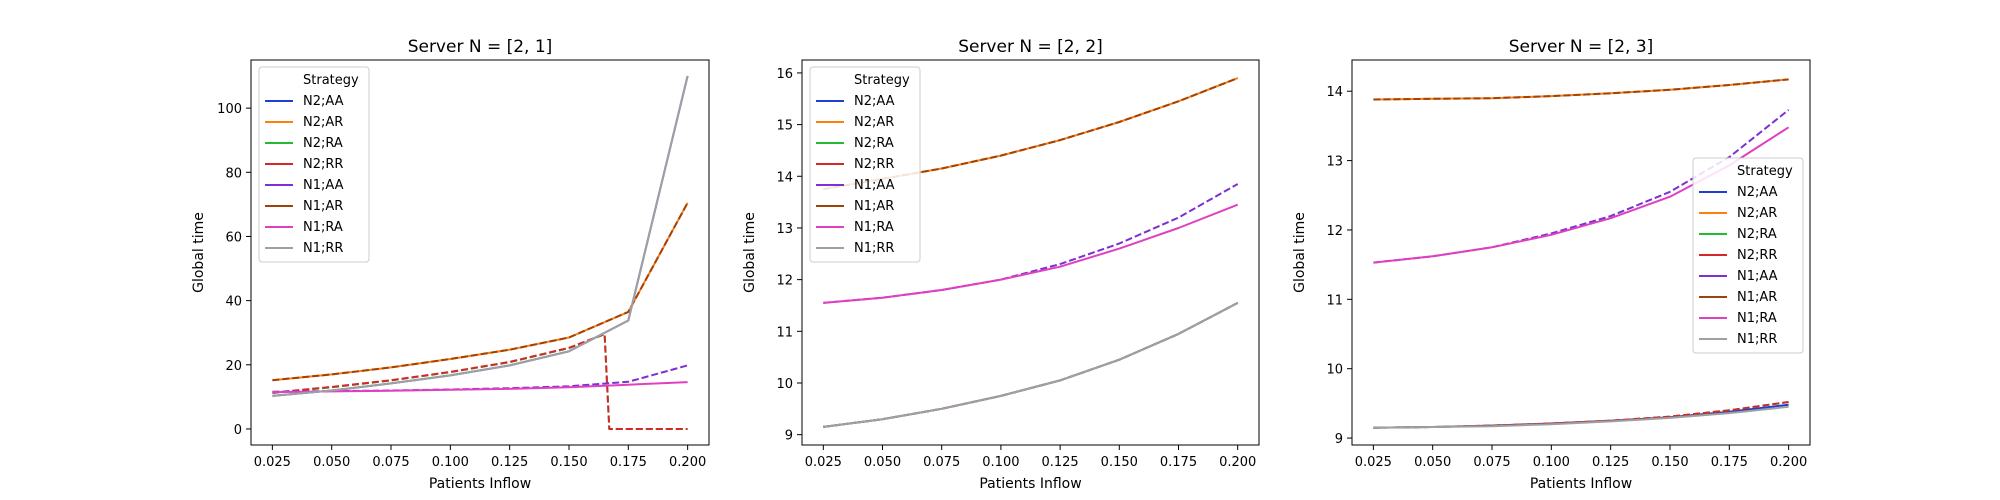 Image resolution: width=2000 pixels, height=500 pixels. What do you see at coordinates (233, 173) in the screenshot?
I see `y-tick-label: 80` at bounding box center [233, 173].